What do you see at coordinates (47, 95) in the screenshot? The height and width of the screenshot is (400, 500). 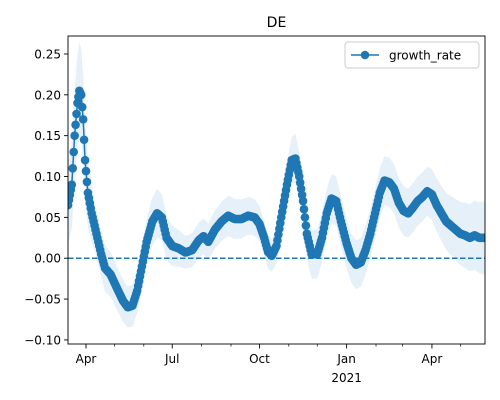 I see `y-tick-label: 0.20` at bounding box center [47, 95].